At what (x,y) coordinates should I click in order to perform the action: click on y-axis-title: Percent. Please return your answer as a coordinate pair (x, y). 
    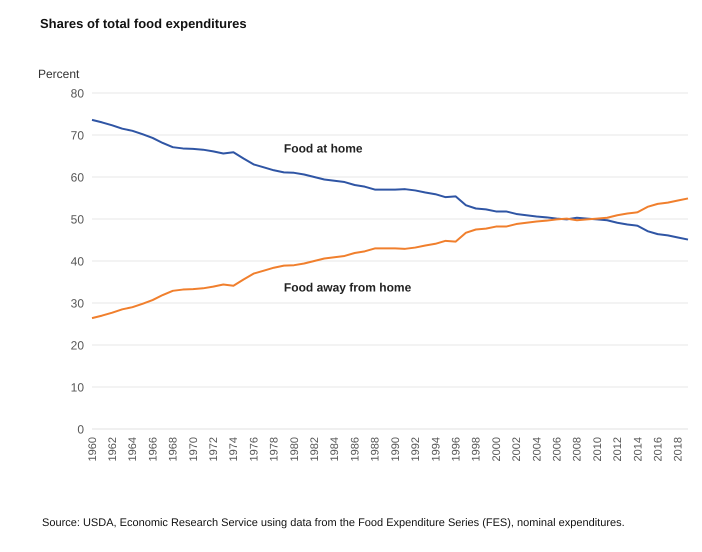
    Looking at the image, I should click on (59, 74).